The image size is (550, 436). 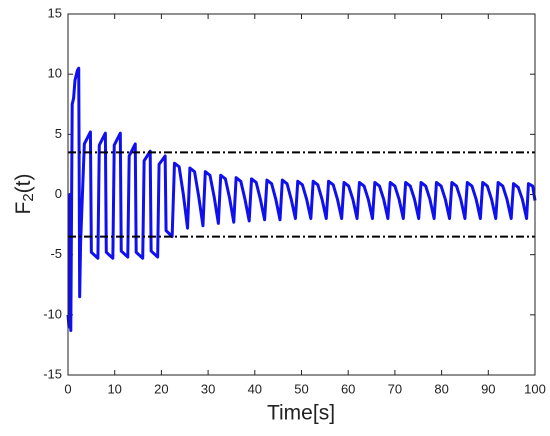 What do you see at coordinates (348, 388) in the screenshot?
I see `x-tick-label: 60` at bounding box center [348, 388].